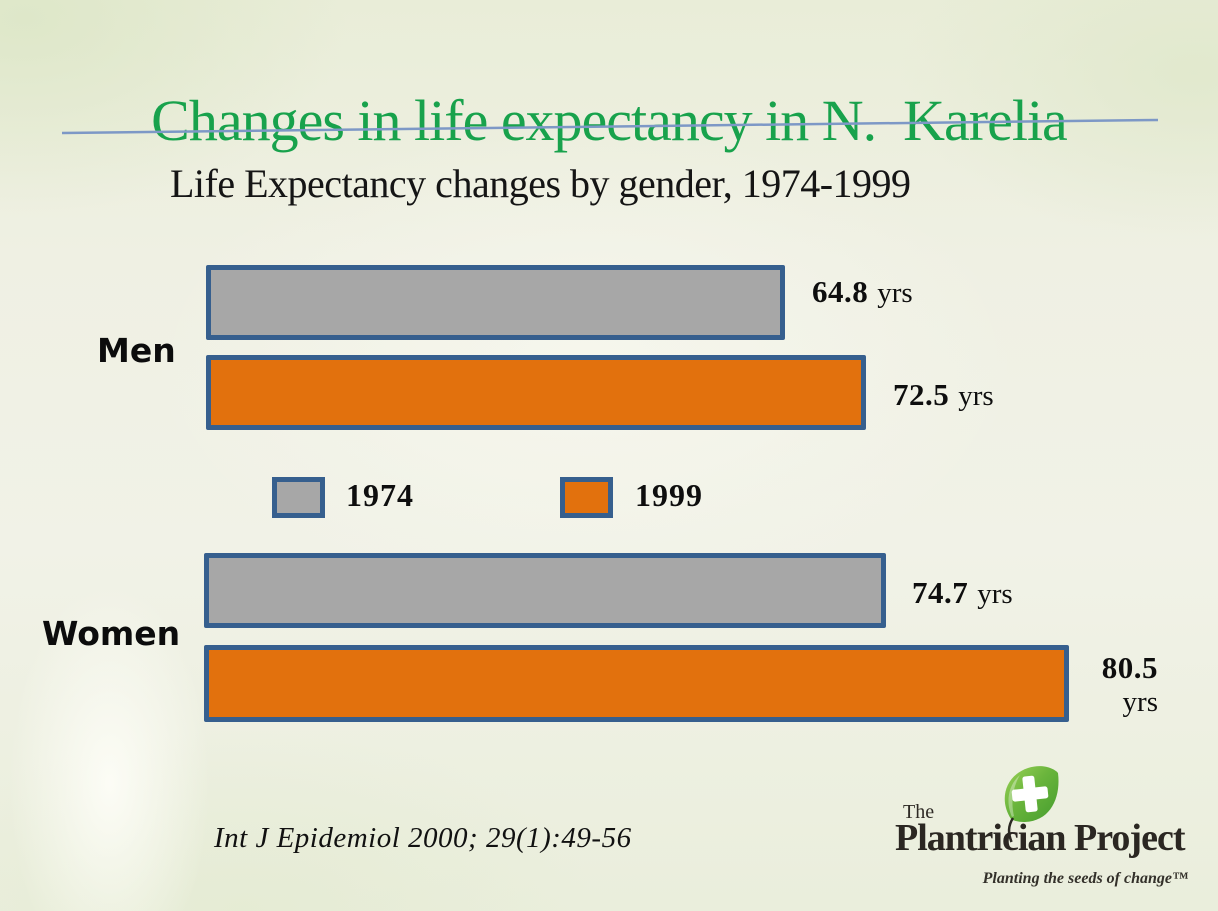 The height and width of the screenshot is (911, 1218). Describe the element at coordinates (610, 126) in the screenshot. I see `title-underline` at that location.